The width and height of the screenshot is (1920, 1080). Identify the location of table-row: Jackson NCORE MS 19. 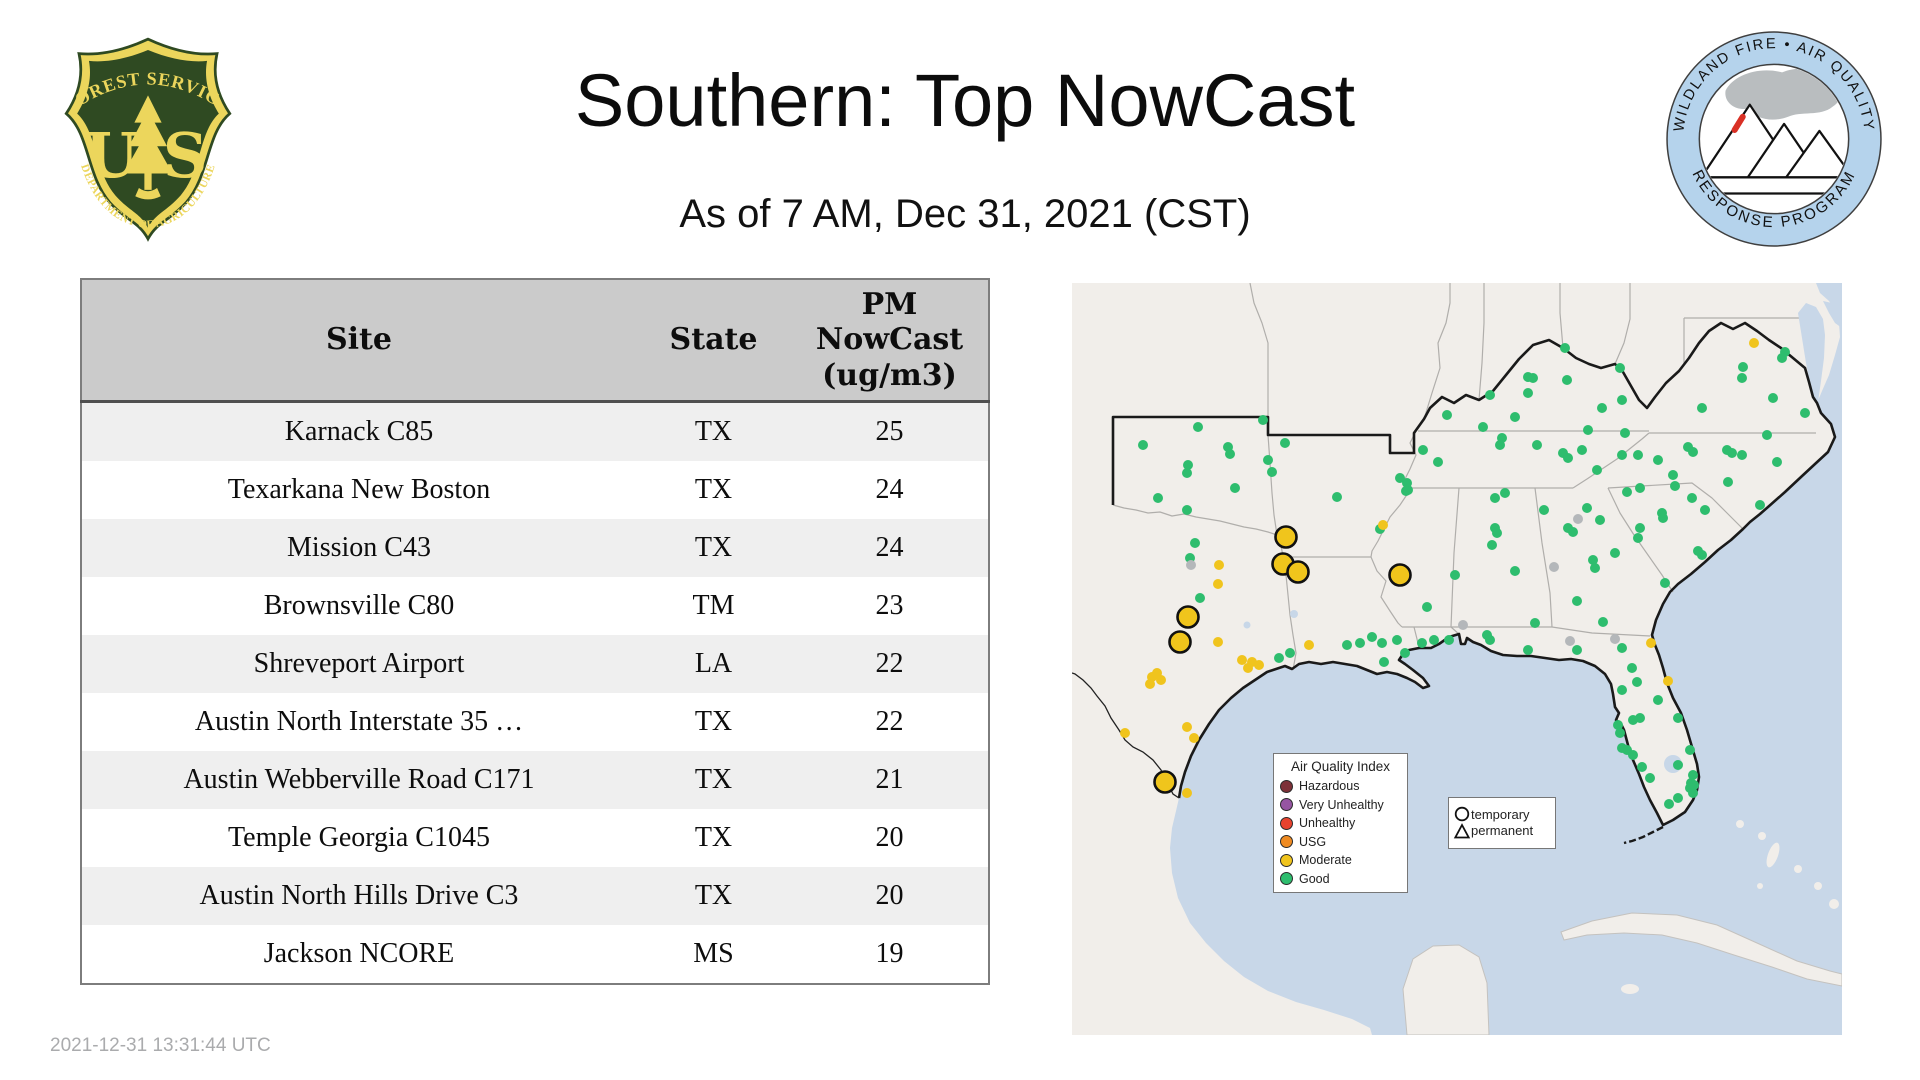
(535, 954).